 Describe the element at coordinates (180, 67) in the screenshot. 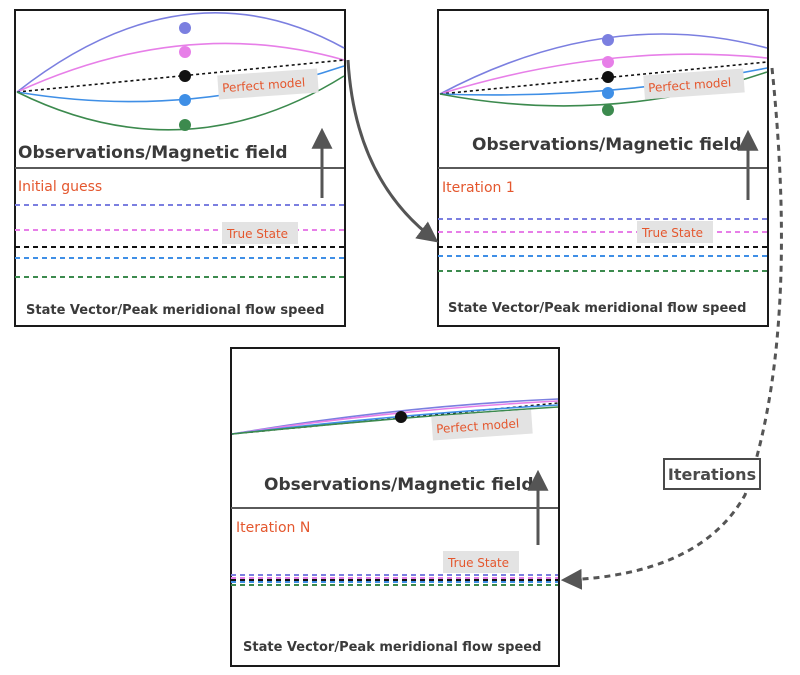

I see `pink-curve` at that location.